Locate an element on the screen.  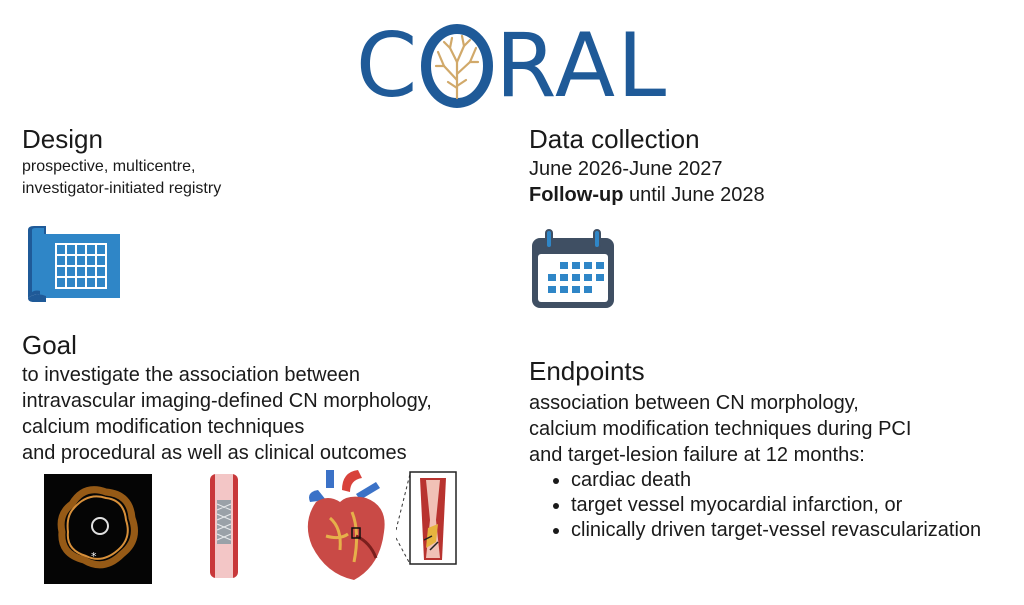
logo-letter-c: C is located at coordinates (387, 65).